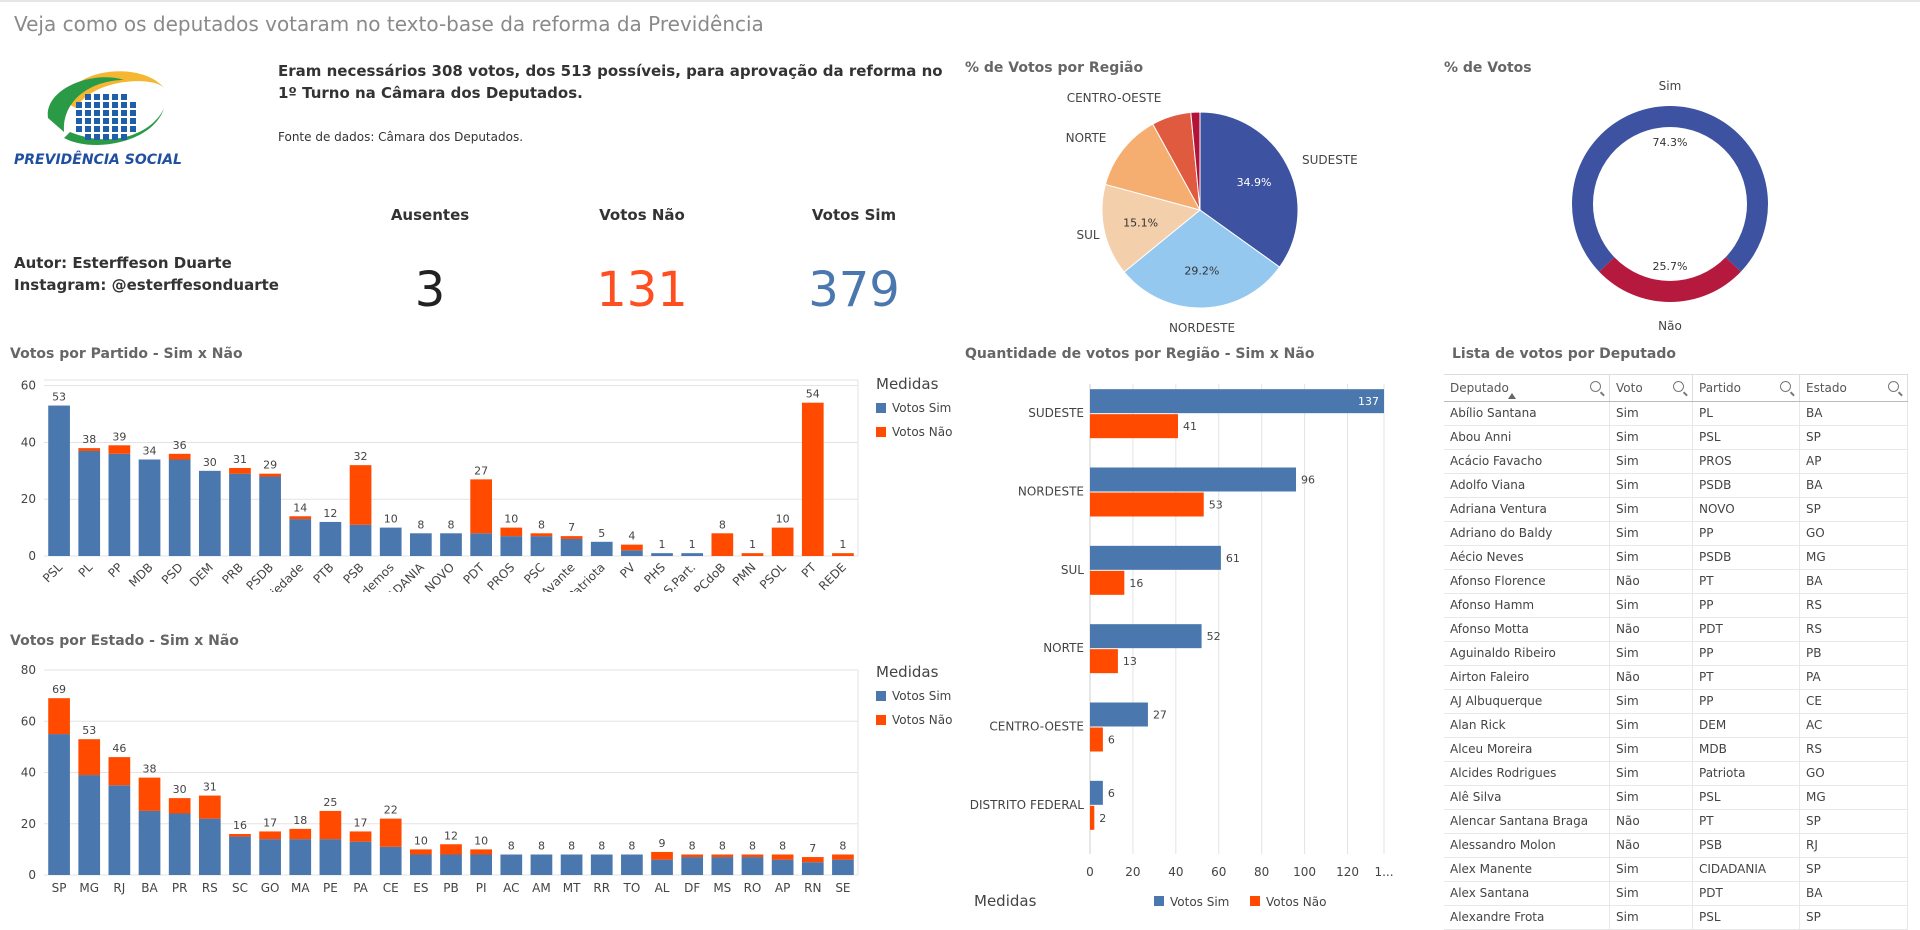 The image size is (1920, 930). I want to click on x-tick-label: PA, so click(360, 888).